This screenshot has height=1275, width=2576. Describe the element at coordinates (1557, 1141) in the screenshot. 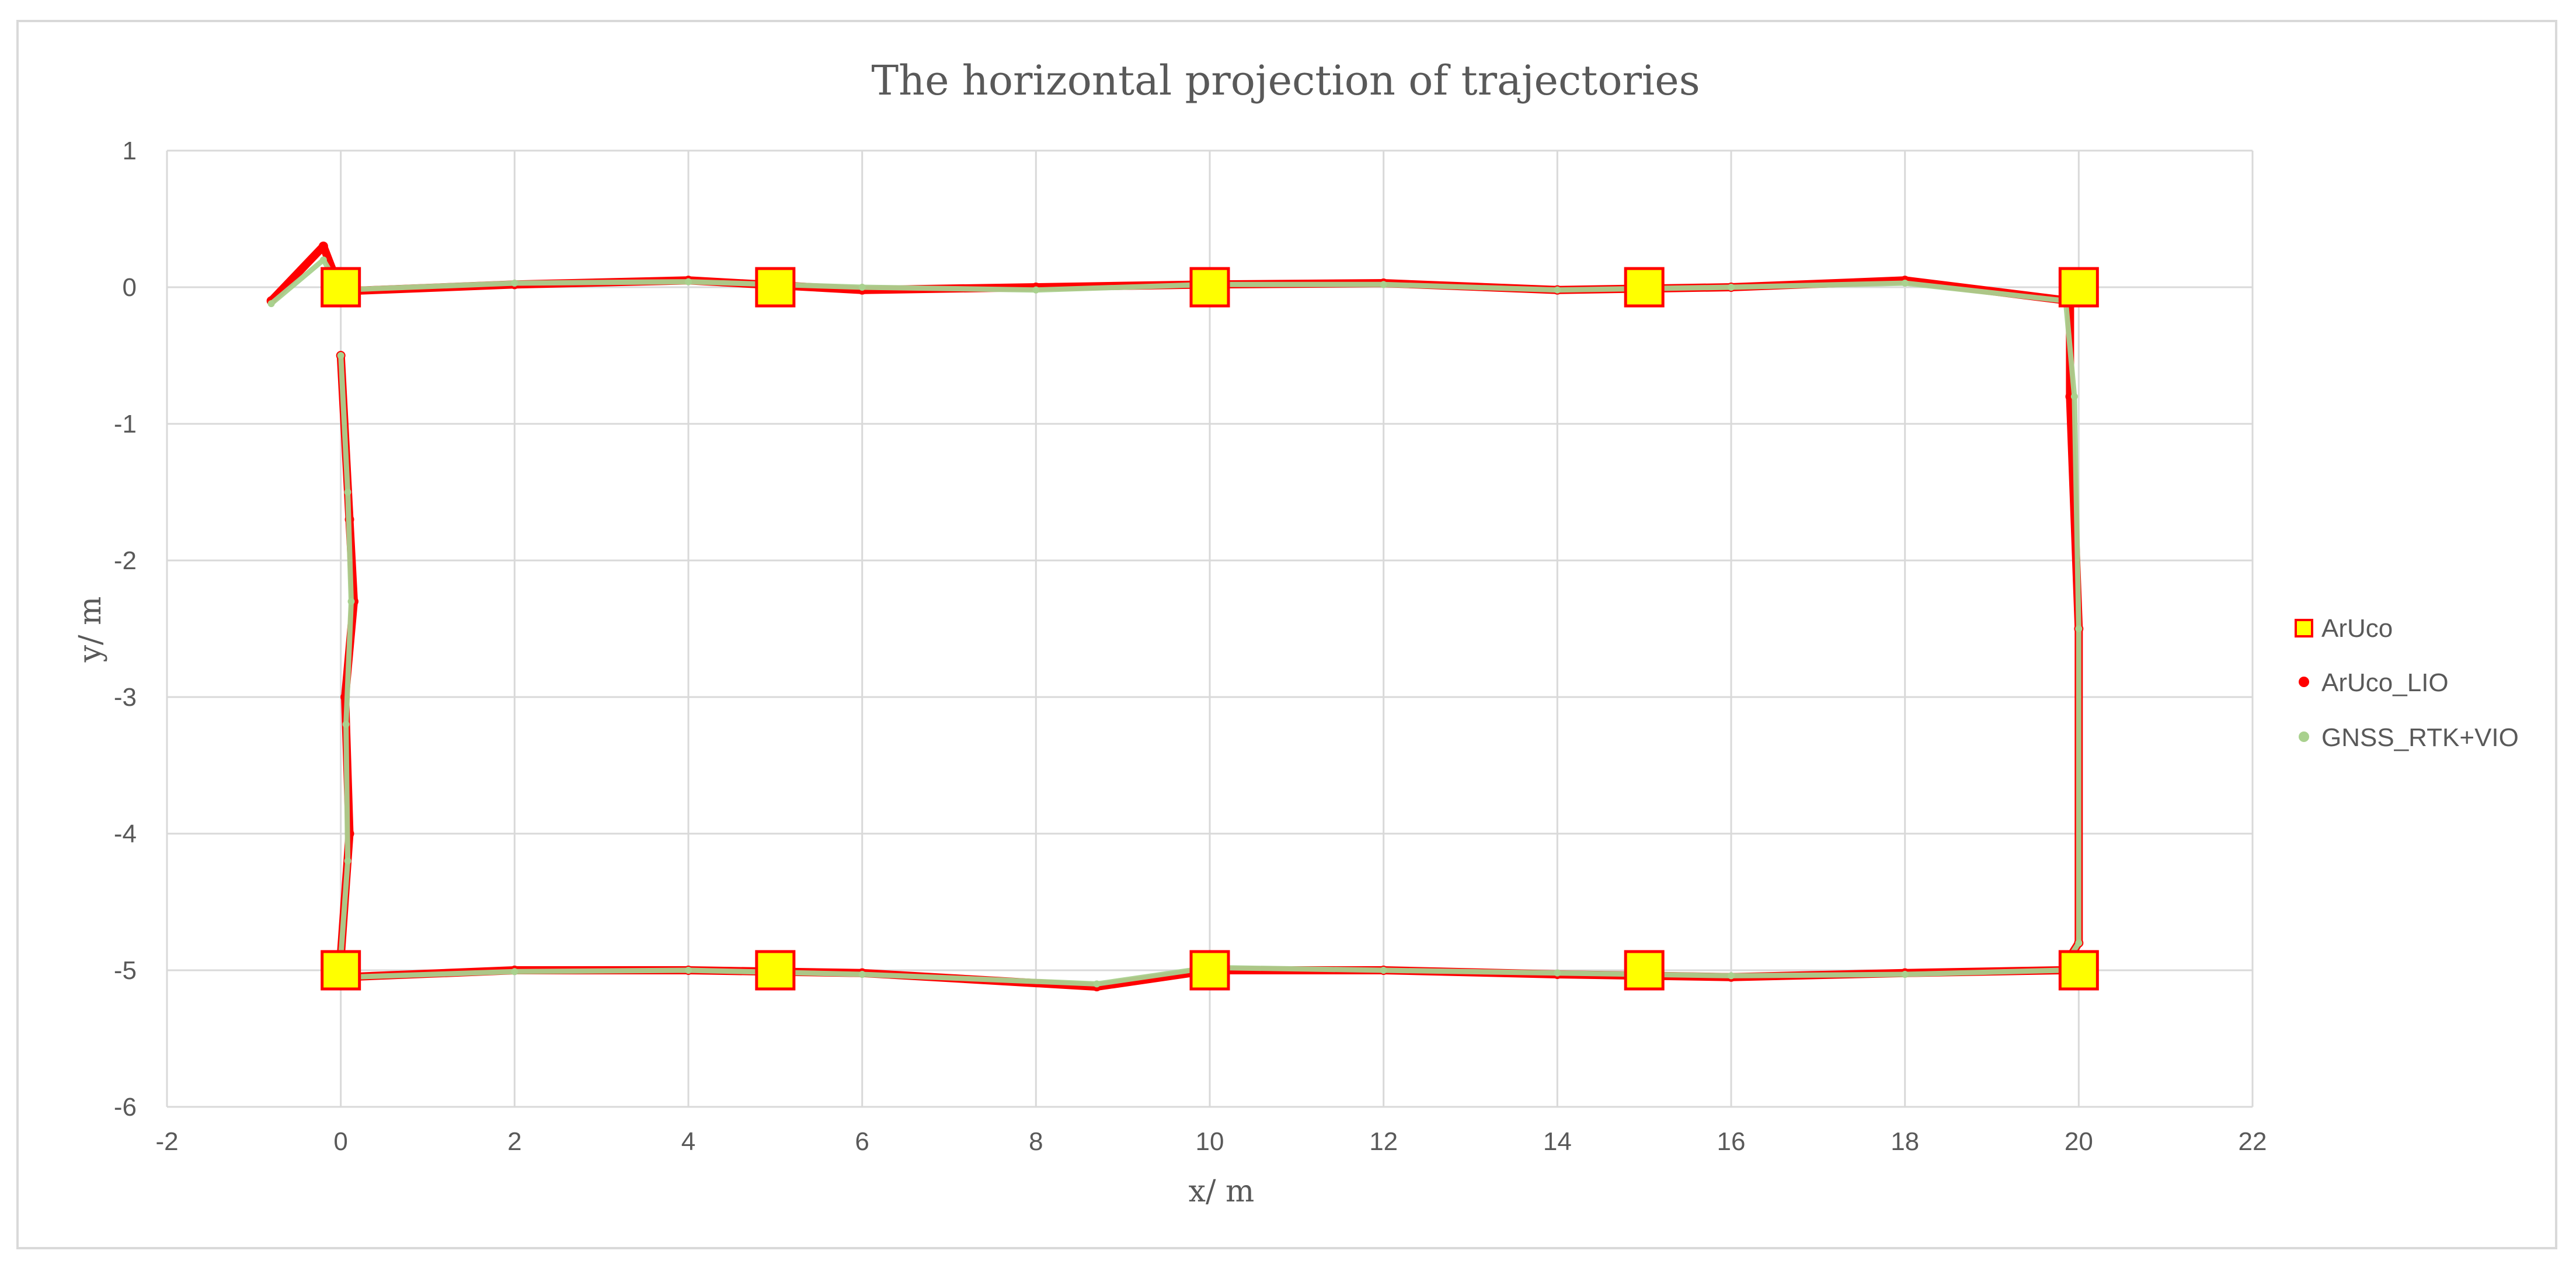

I see `x-tick-label: 14` at that location.